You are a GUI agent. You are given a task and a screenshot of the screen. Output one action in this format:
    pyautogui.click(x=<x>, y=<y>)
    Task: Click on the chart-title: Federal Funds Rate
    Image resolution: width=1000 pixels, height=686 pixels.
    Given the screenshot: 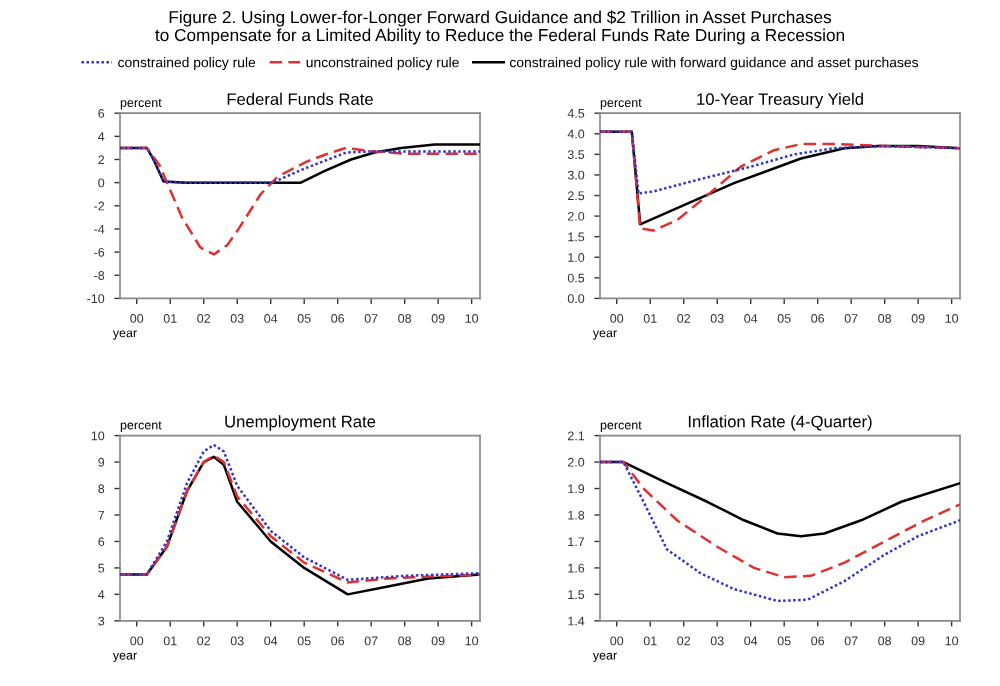 What is the action you would take?
    pyautogui.click(x=300, y=99)
    